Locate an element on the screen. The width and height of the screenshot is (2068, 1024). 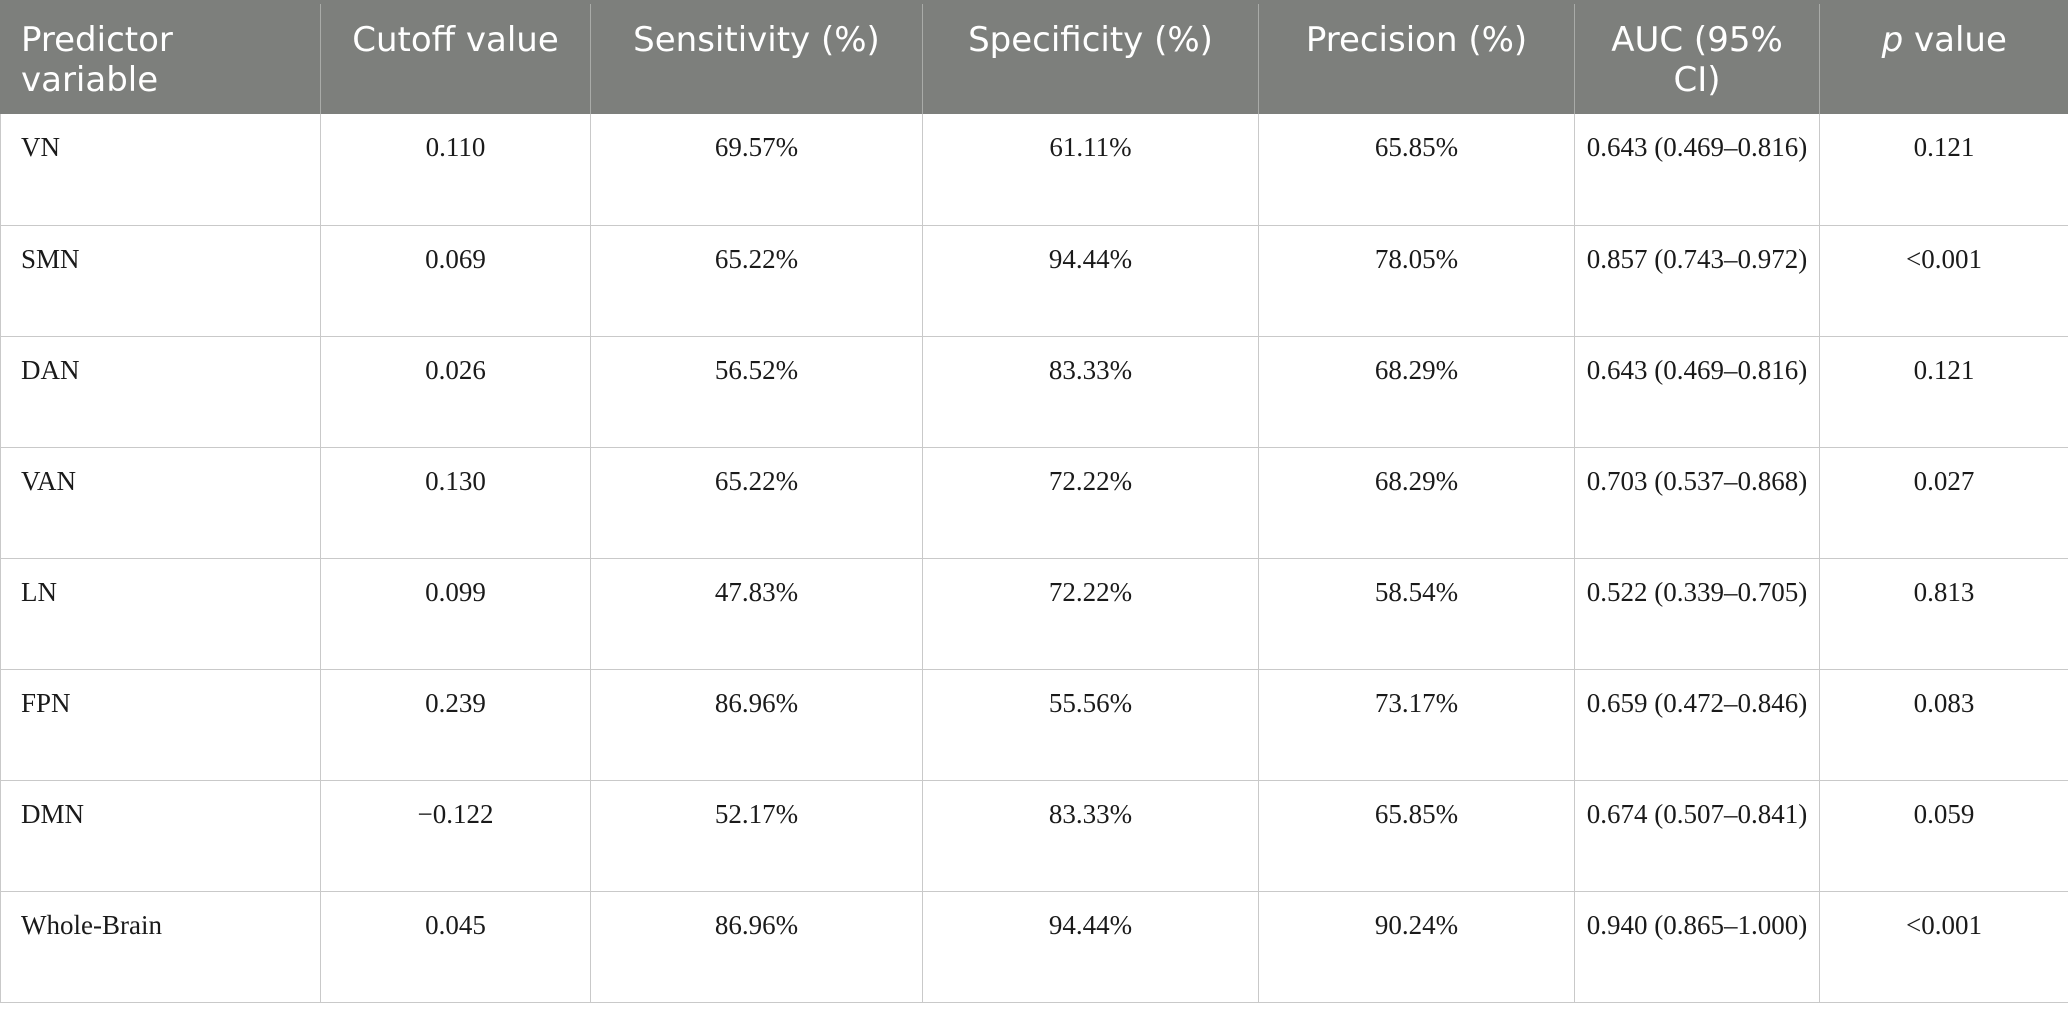
cell-auc: 0.522 (0.339–0.705) is located at coordinates (1697, 614).